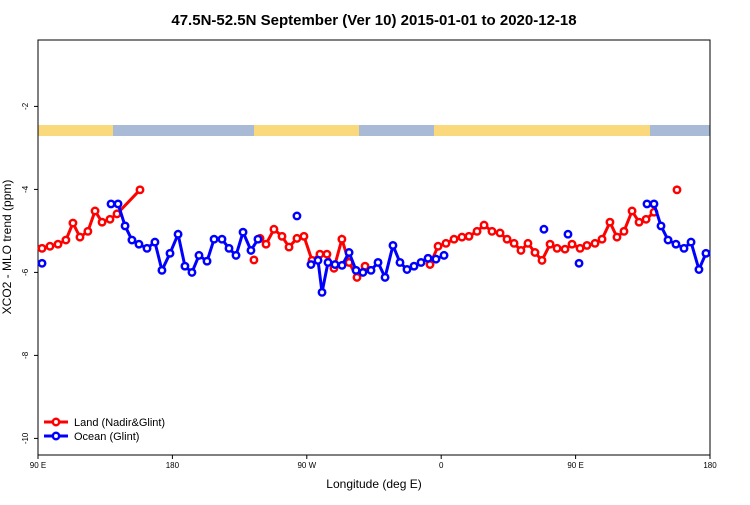 The image size is (750, 505). I want to click on y-tick-label: -2, so click(25, 106).